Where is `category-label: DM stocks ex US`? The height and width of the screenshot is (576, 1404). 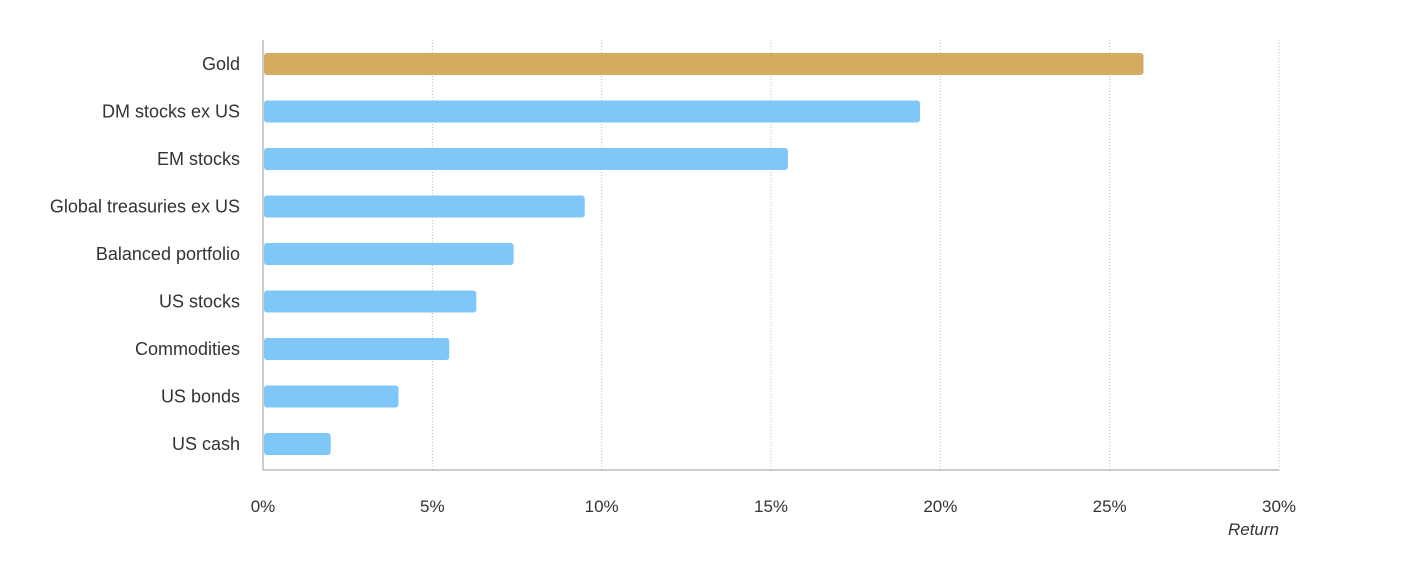
category-label: DM stocks ex US is located at coordinates (171, 112).